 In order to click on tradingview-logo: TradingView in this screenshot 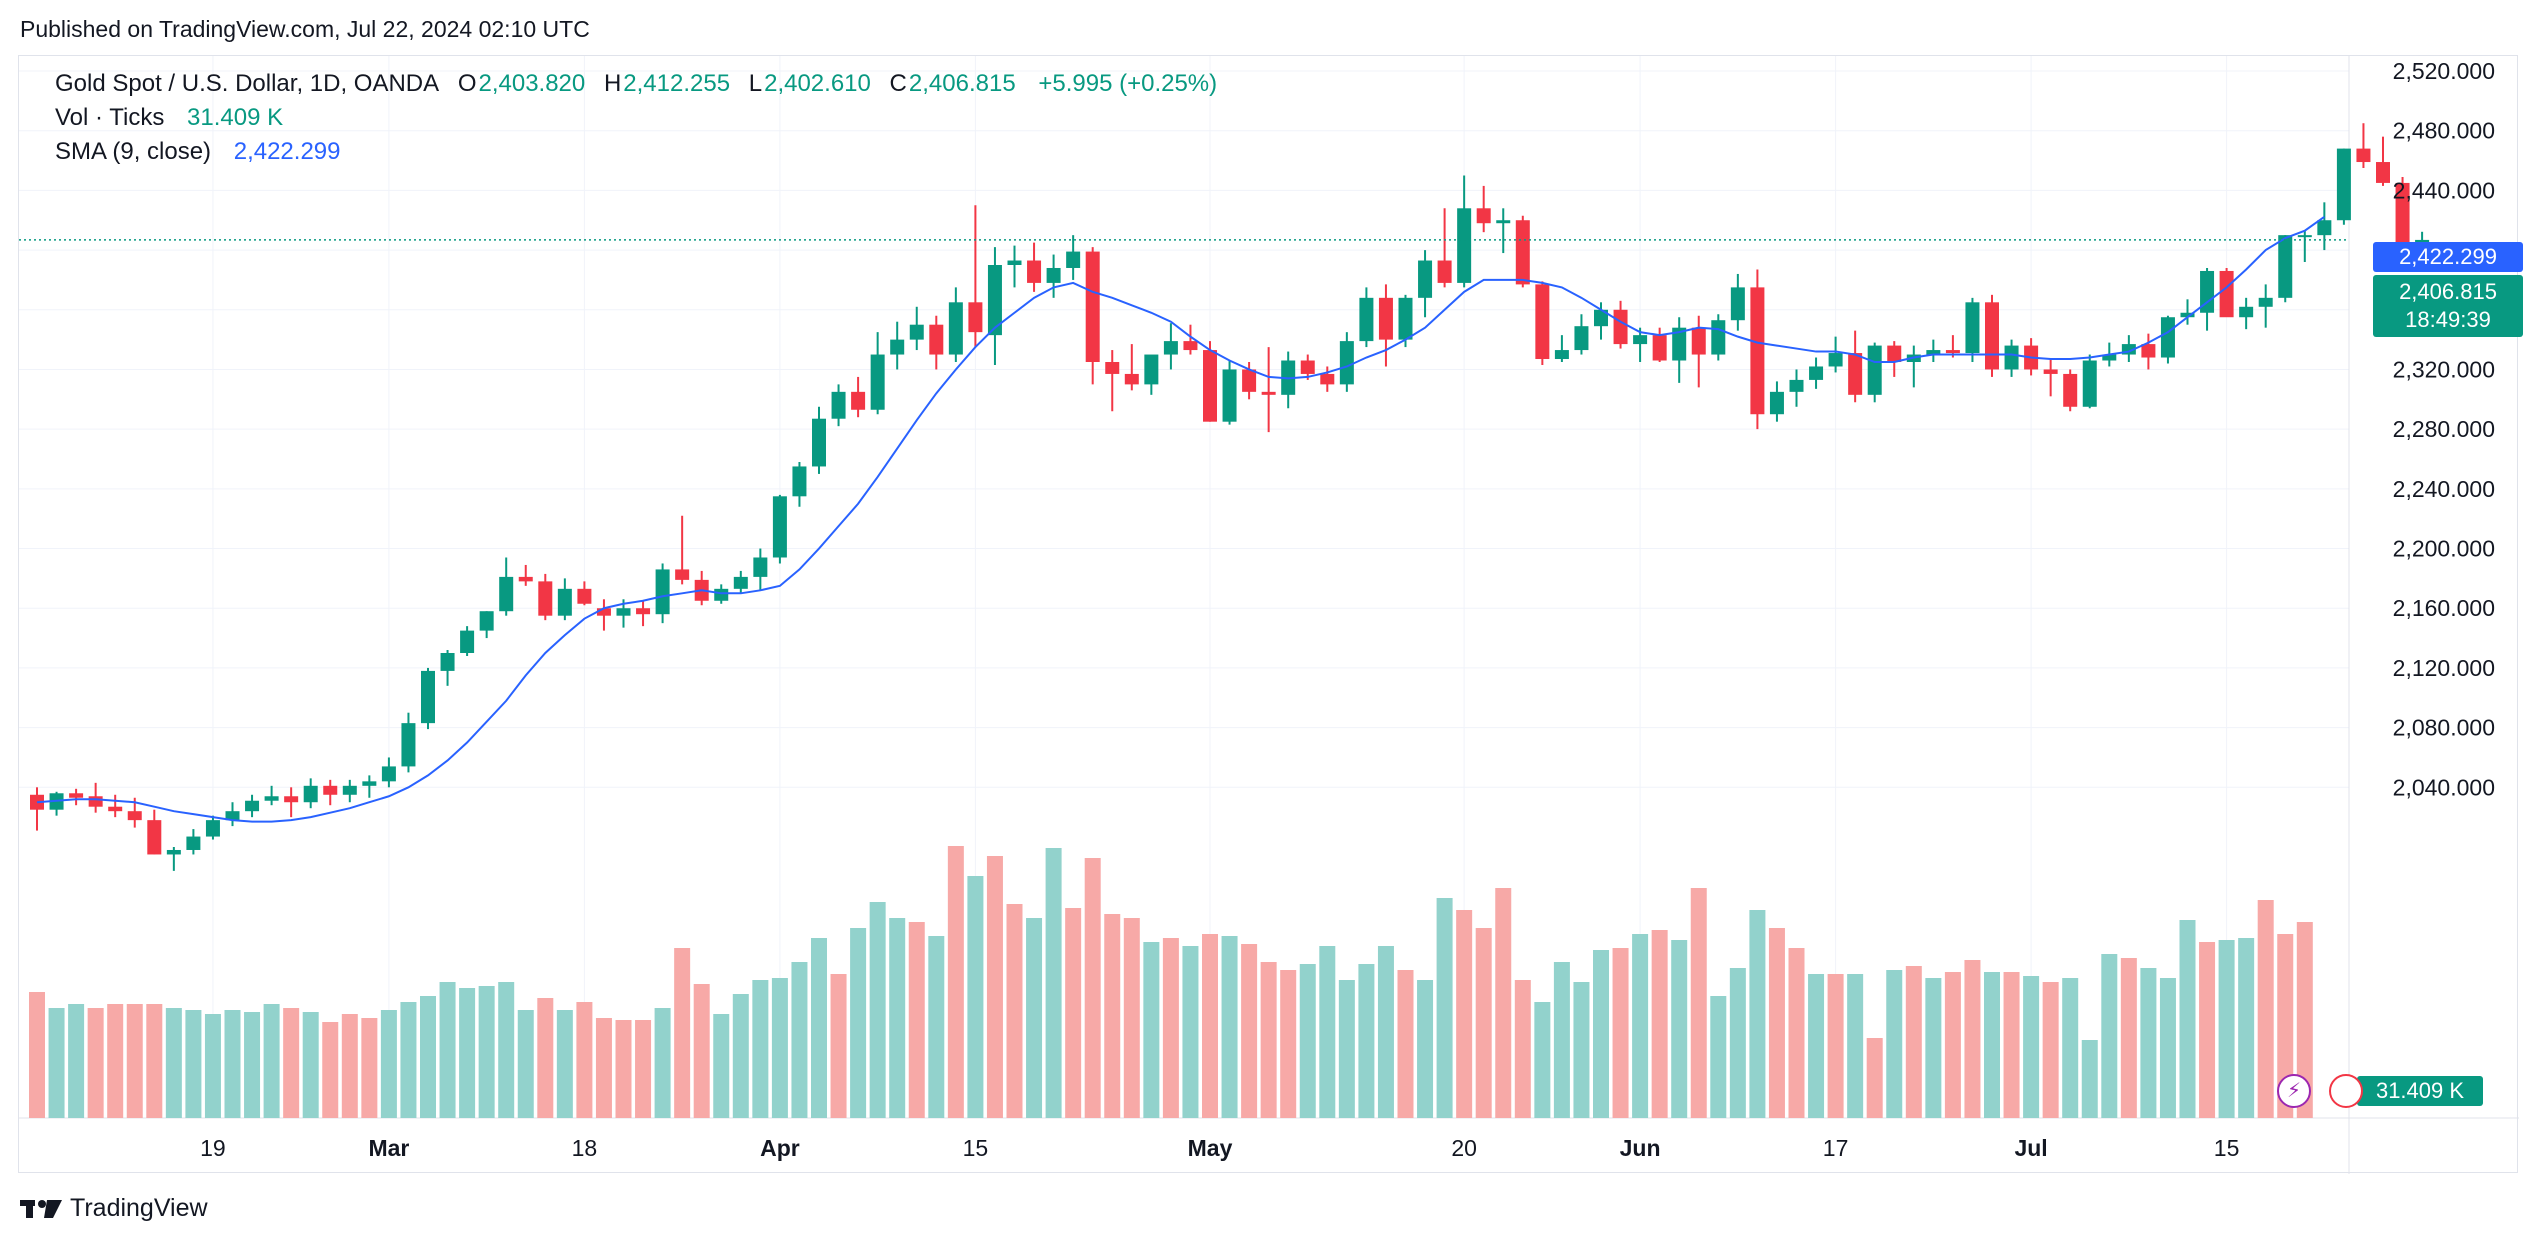, I will do `click(114, 1208)`.